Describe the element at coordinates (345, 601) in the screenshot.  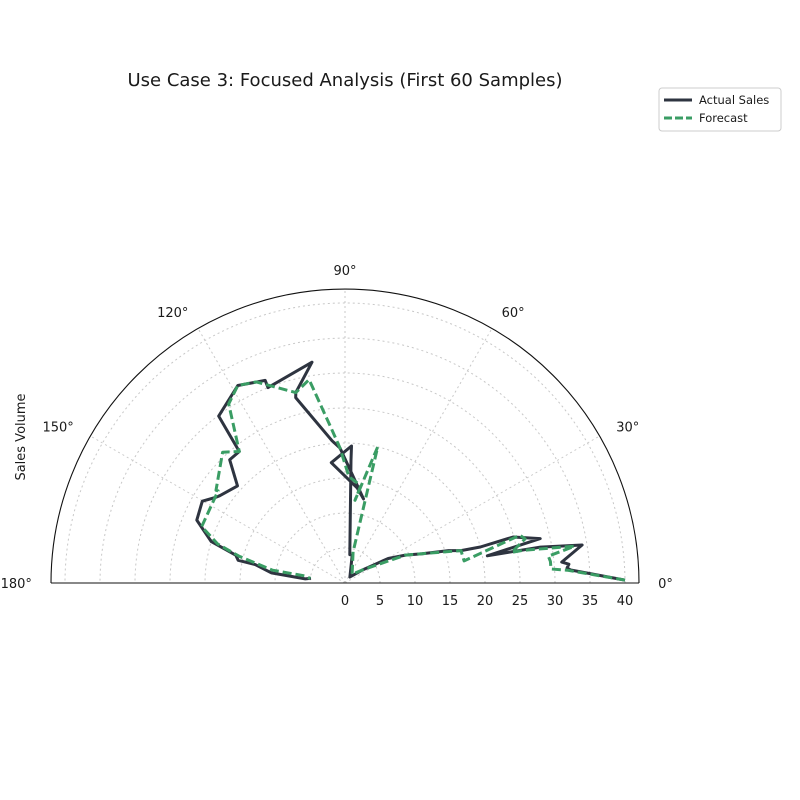
I see `r-tick-label: 0` at that location.